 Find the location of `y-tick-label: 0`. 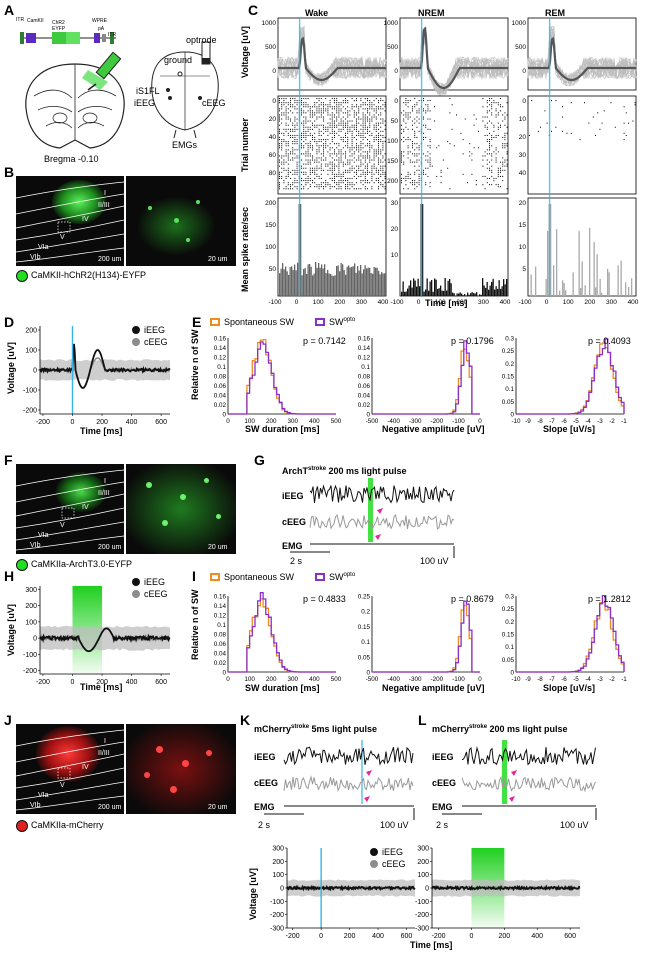

y-tick-label: 0 is located at coordinates (35, 639).